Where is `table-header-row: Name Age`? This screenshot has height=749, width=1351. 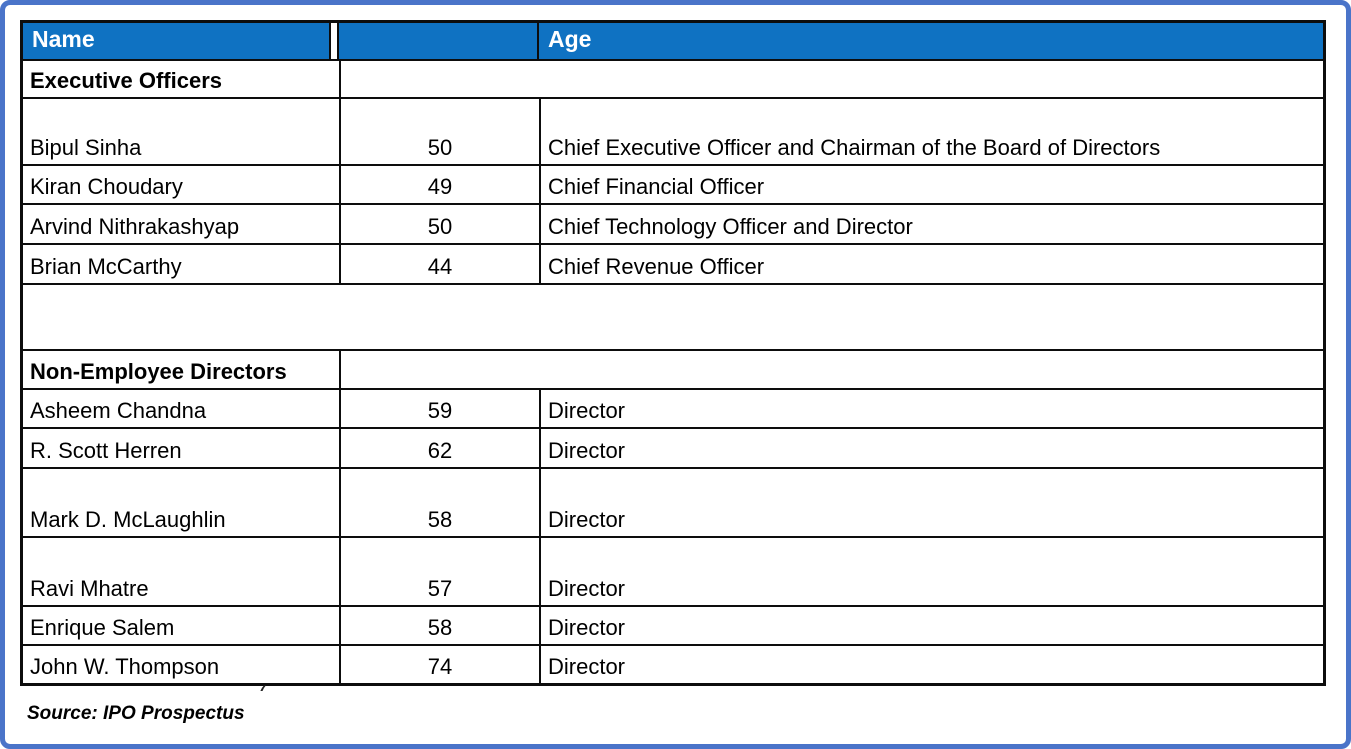
table-header-row: Name Age is located at coordinates (673, 42).